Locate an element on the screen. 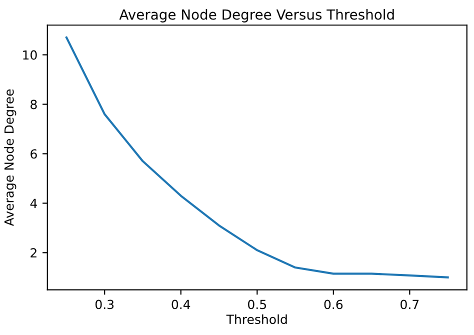 The image size is (474, 335). y-tick-label: 4 is located at coordinates (33, 203).